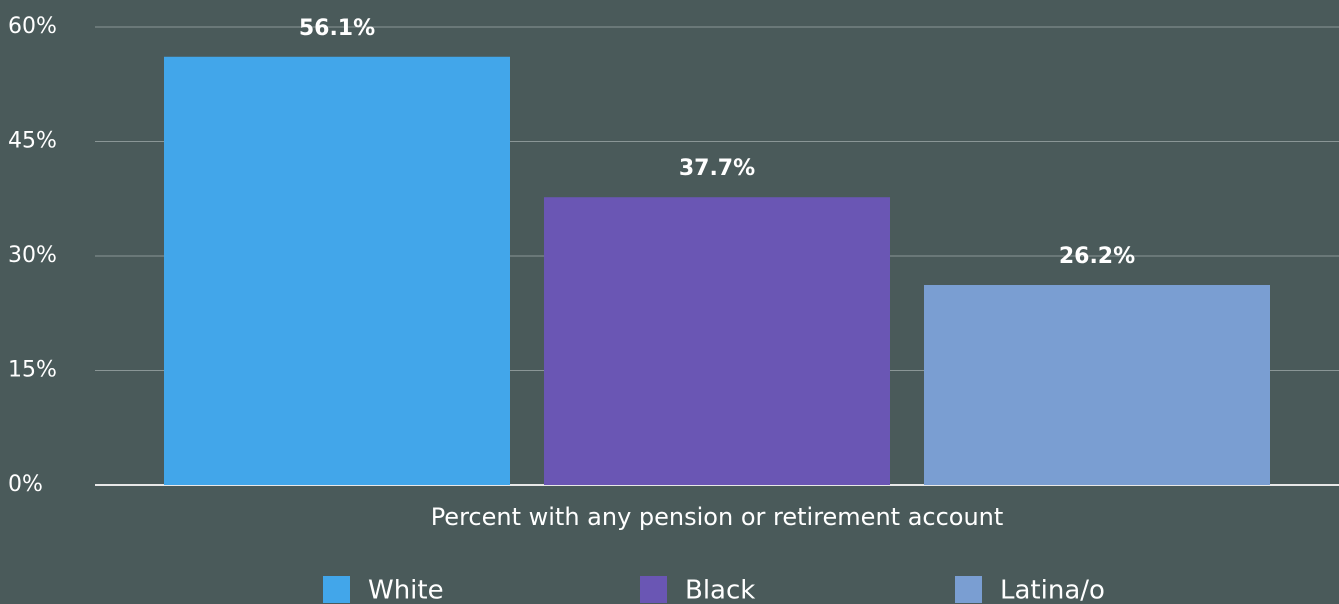 This screenshot has height=604, width=1339. Describe the element at coordinates (717, 168) in the screenshot. I see `value-label: 37.7%` at that location.